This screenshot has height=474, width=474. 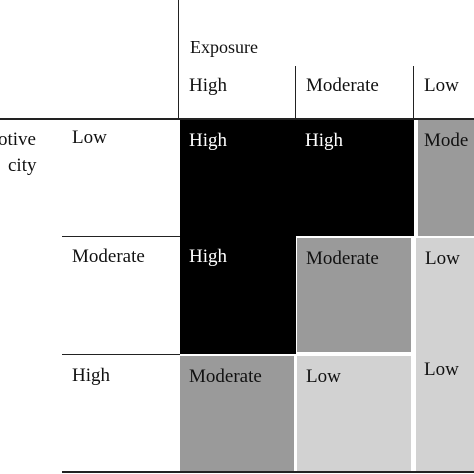 I want to click on matrix-cell-r0-c2: Mode, so click(x=446, y=178).